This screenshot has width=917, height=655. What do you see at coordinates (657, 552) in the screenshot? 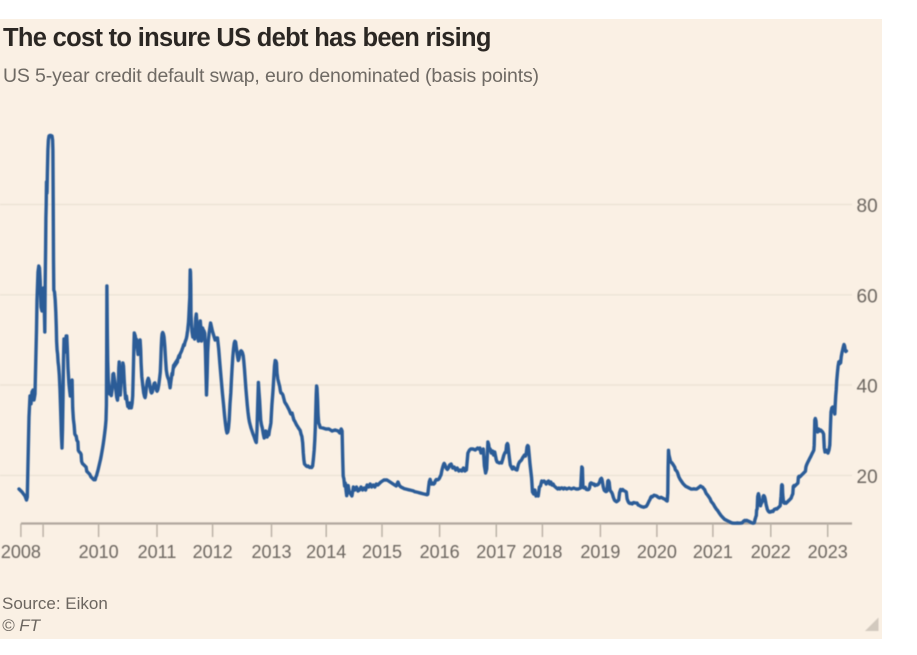
I see `svg-text: 2020` at bounding box center [657, 552].